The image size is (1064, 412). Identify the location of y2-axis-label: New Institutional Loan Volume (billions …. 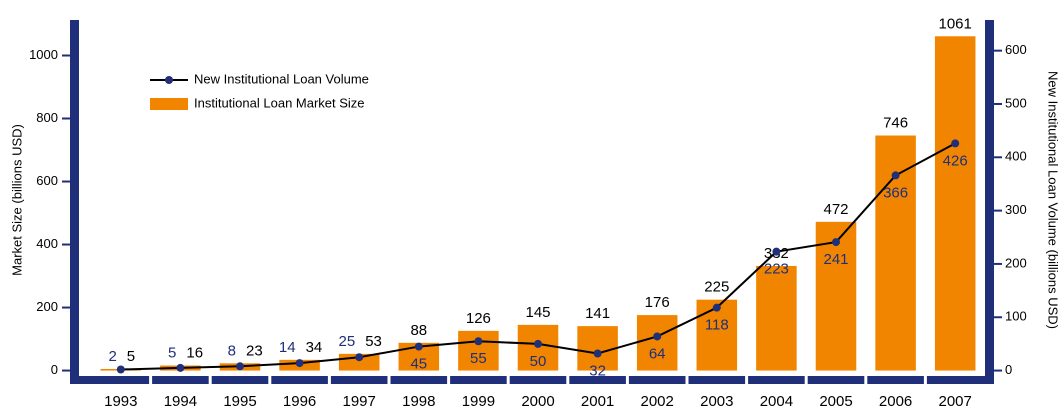
(1053, 200).